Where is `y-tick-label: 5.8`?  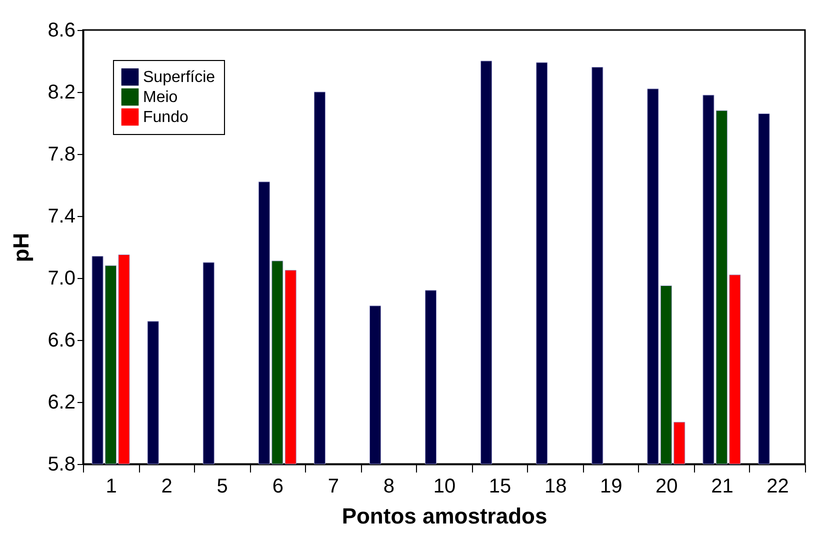
y-tick-label: 5.8 is located at coordinates (62, 465).